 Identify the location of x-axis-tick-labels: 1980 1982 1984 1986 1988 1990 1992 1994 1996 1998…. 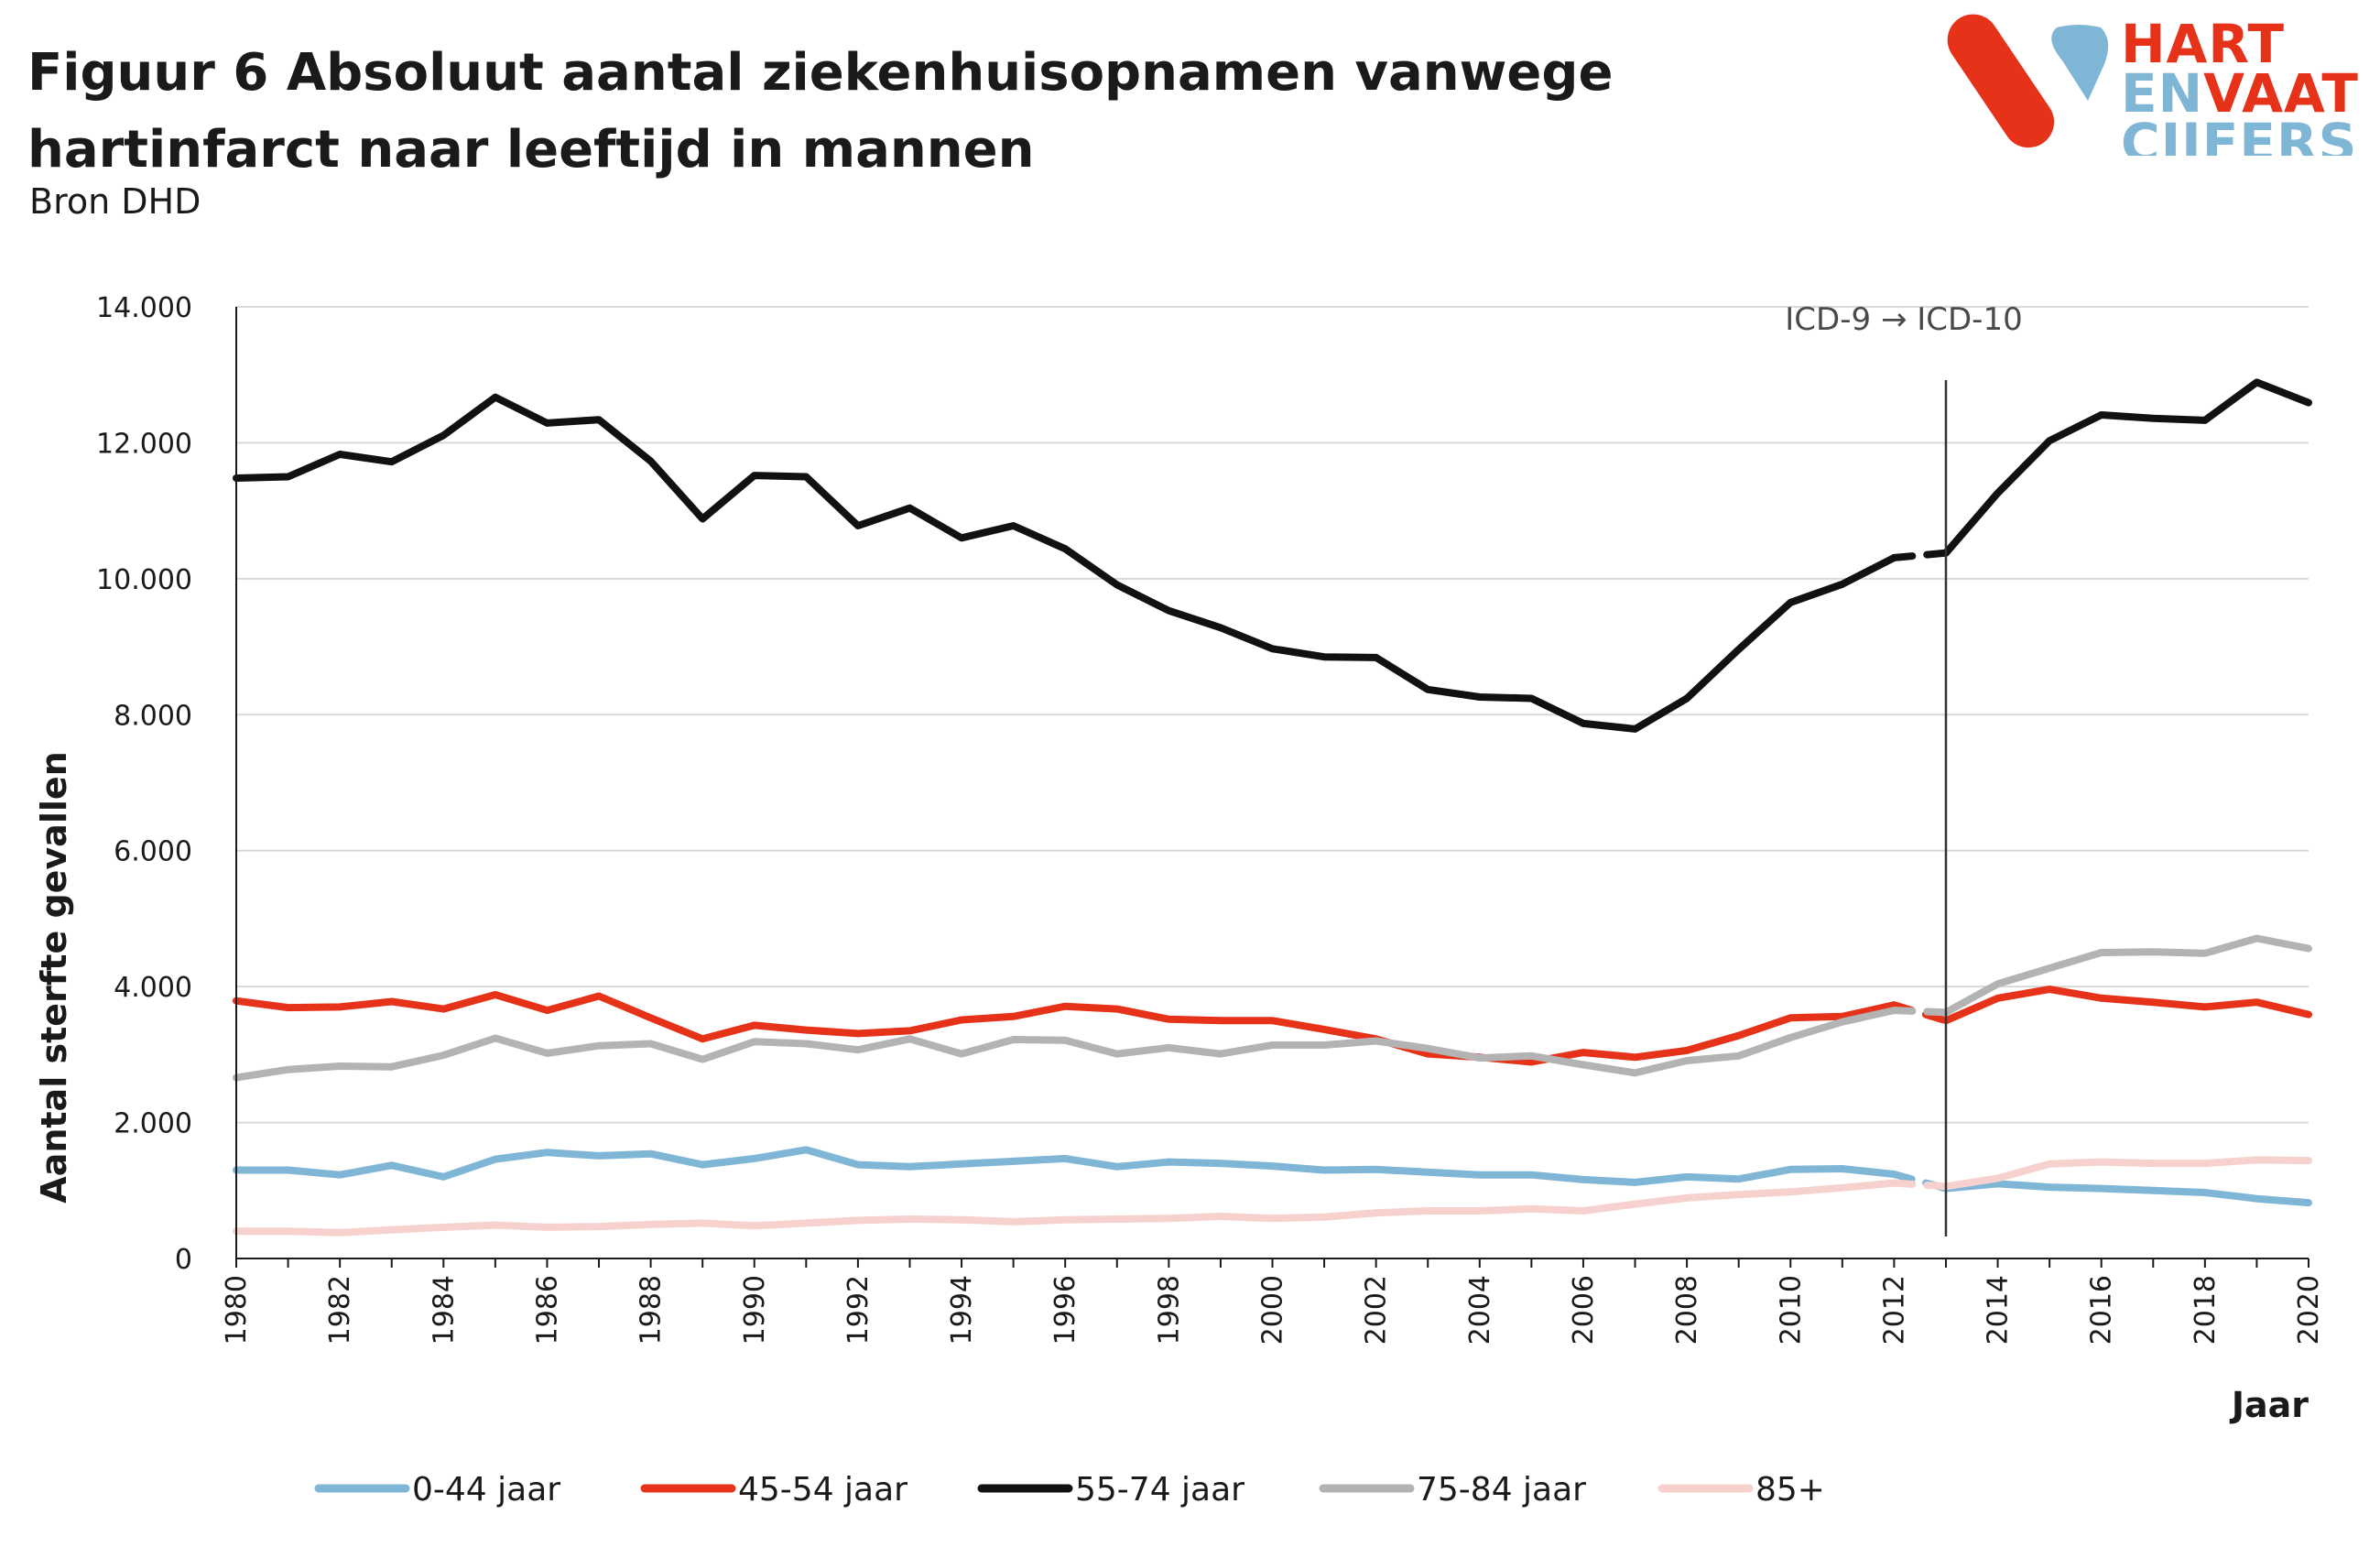
(1273, 1310).